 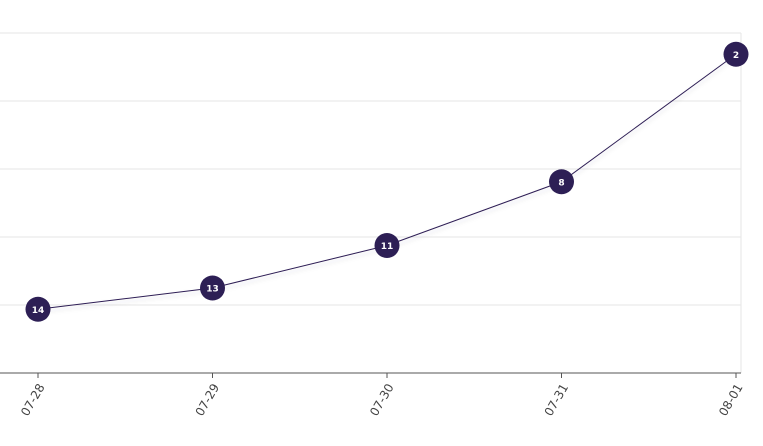 I want to click on data-label: 8, so click(x=561, y=183).